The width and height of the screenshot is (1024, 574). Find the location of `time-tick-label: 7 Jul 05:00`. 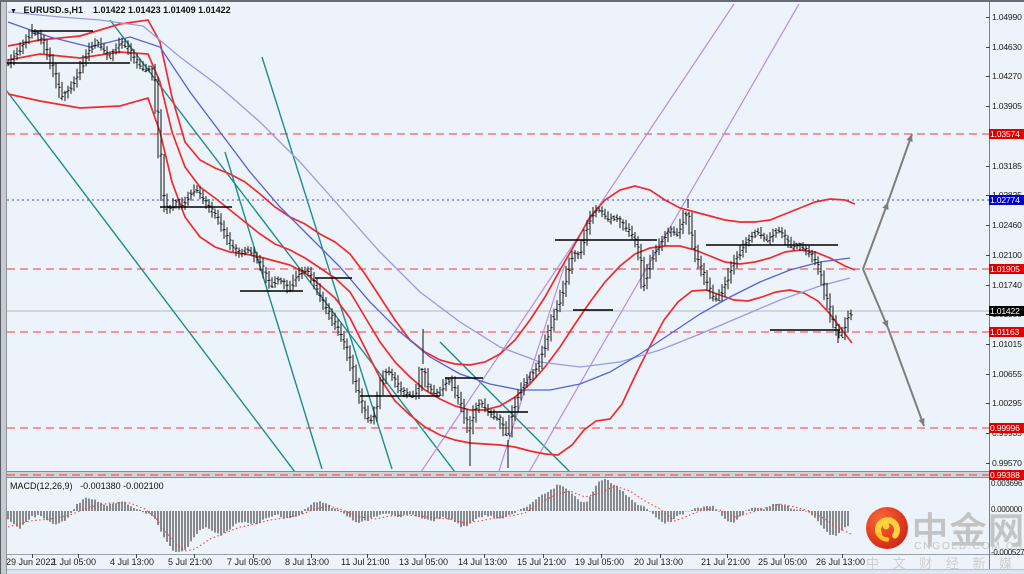

time-tick-label: 7 Jul 05:00 is located at coordinates (249, 562).